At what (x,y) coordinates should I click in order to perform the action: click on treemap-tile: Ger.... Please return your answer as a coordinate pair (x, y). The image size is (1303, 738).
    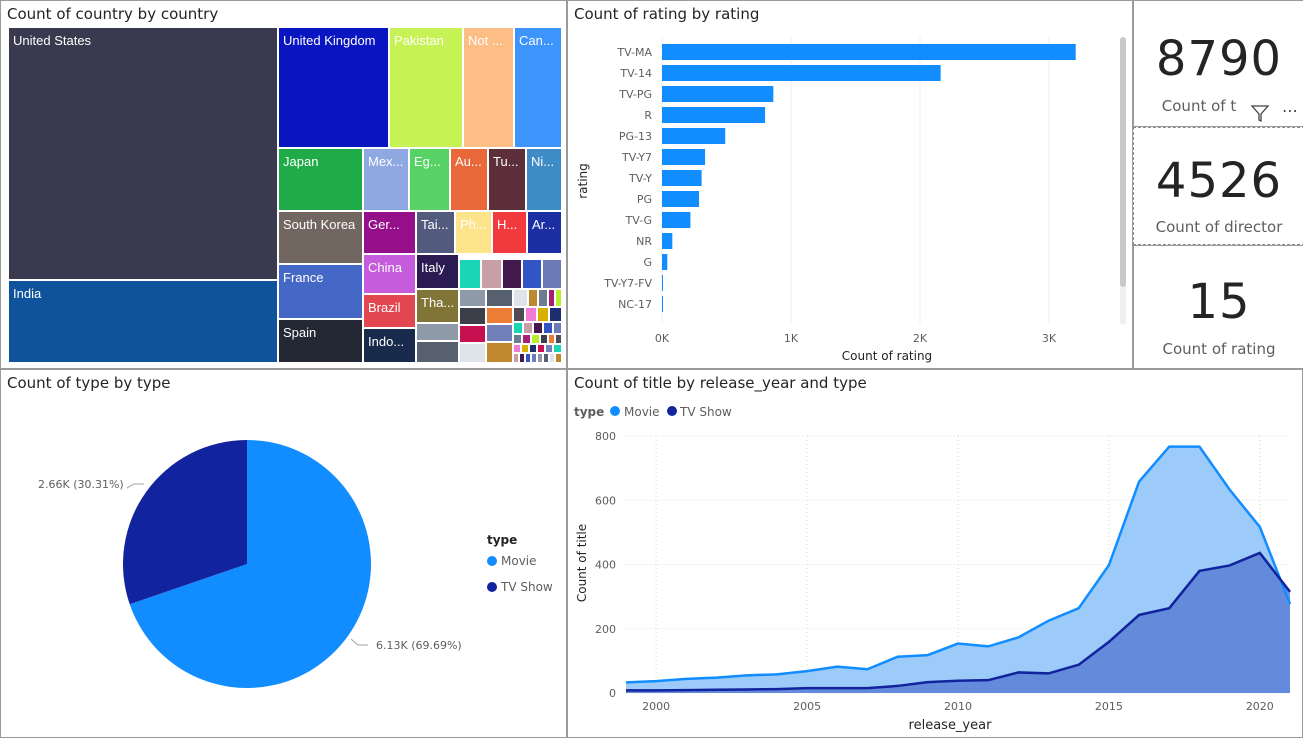
    Looking at the image, I should click on (389, 232).